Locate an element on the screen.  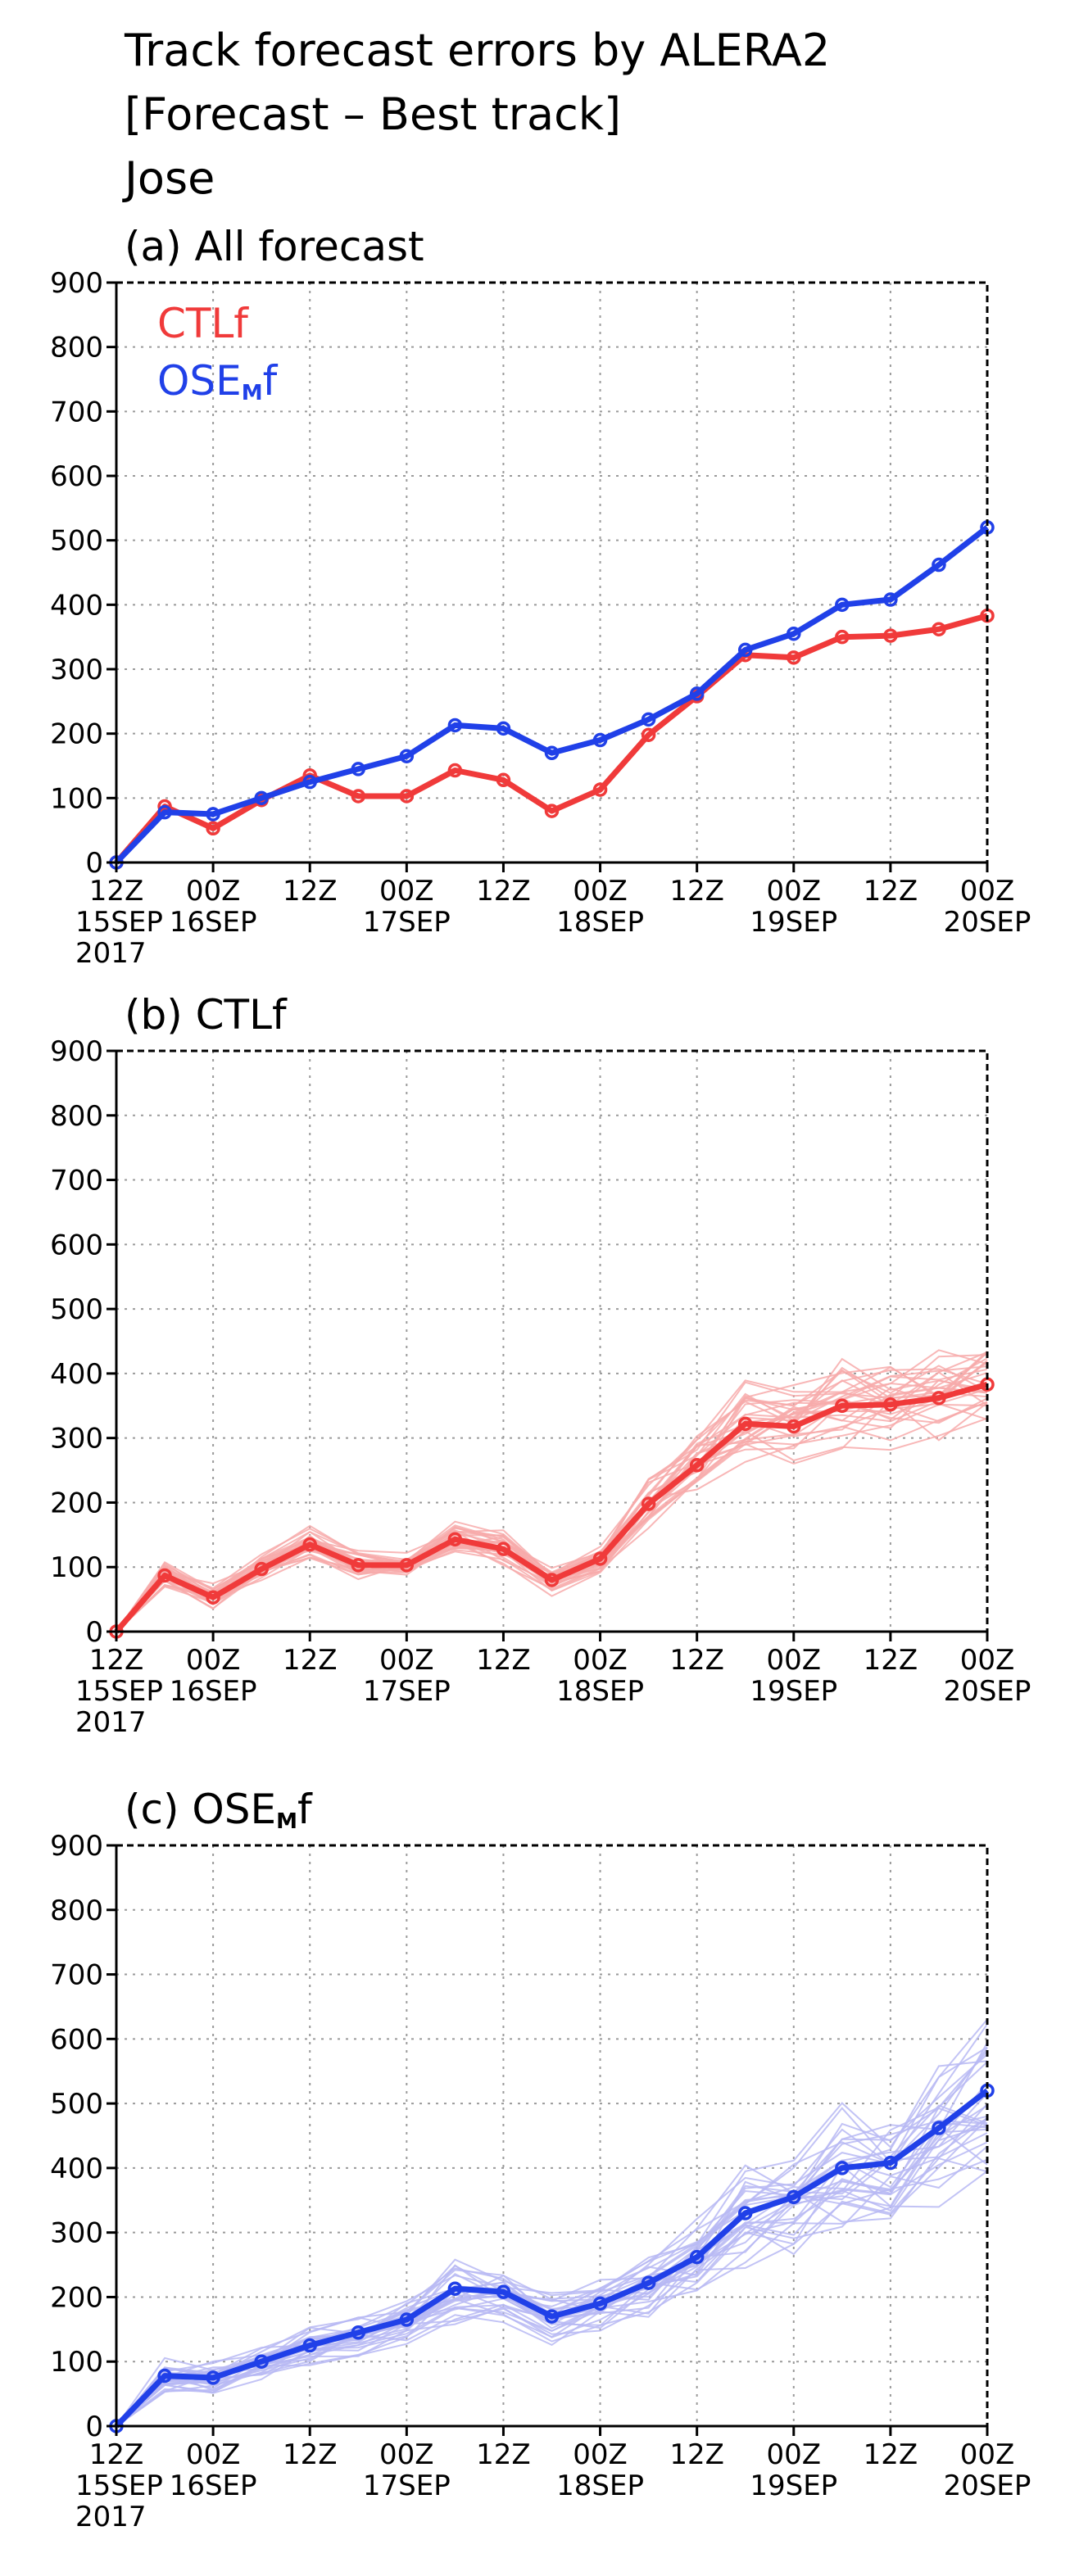
x-date-label: 19SEP is located at coordinates (794, 2486).